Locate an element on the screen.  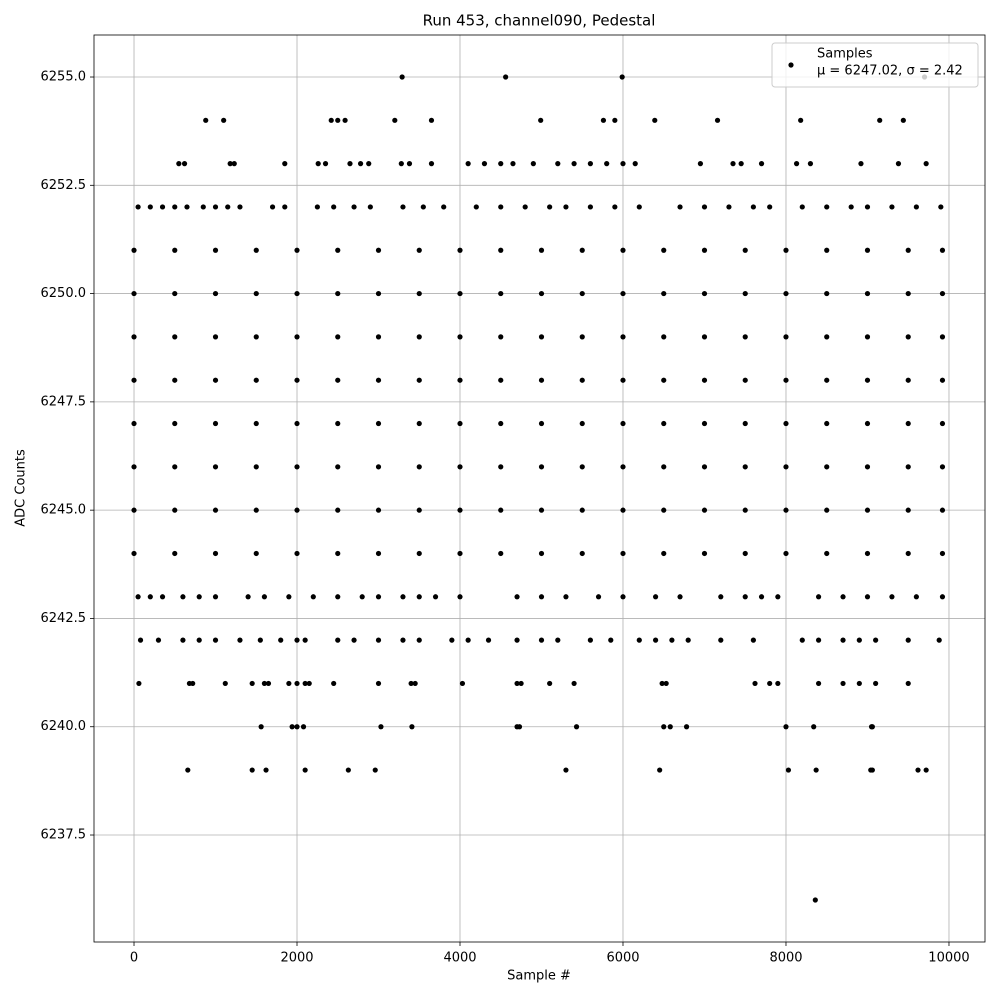
y-tick-label: 6252.5 is located at coordinates (64, 185).